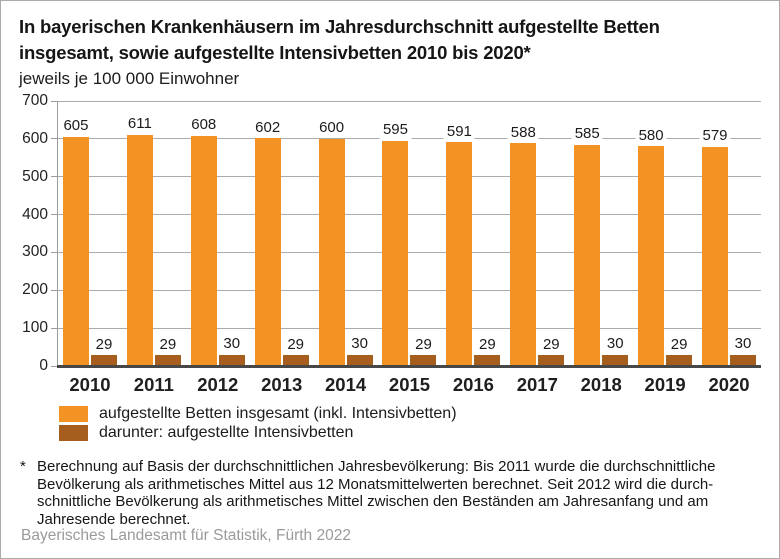 This screenshot has height=559, width=780. Describe the element at coordinates (218, 384) in the screenshot. I see `x-tick-label-2012: 2012` at that location.